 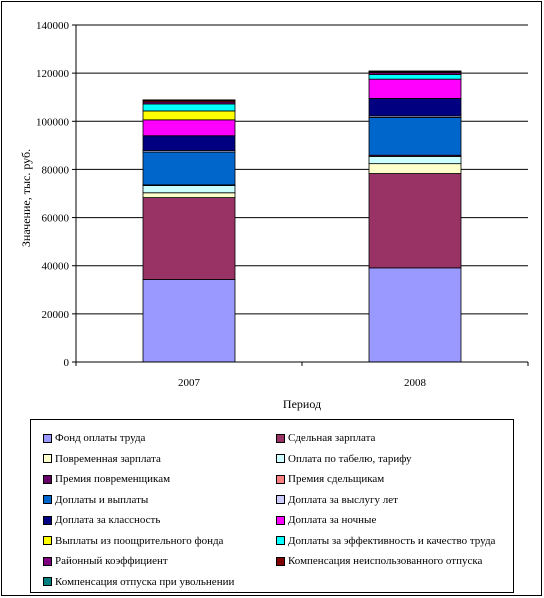 I want to click on legend-item: Повременная зарплата, so click(x=102, y=459).